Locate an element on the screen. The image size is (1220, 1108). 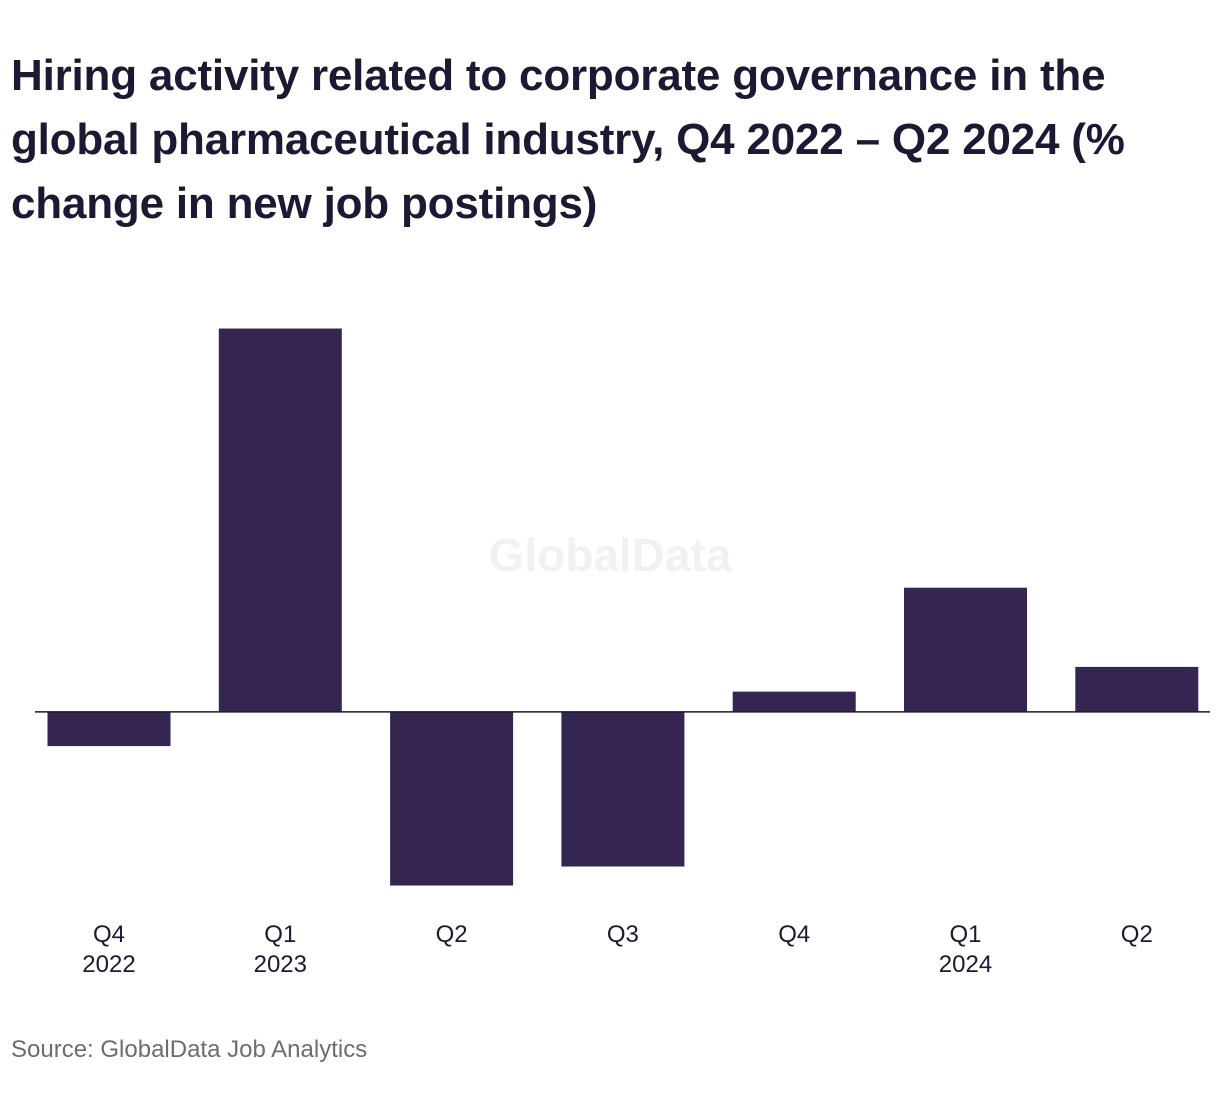
x-tick-label: Q3 is located at coordinates (623, 934).